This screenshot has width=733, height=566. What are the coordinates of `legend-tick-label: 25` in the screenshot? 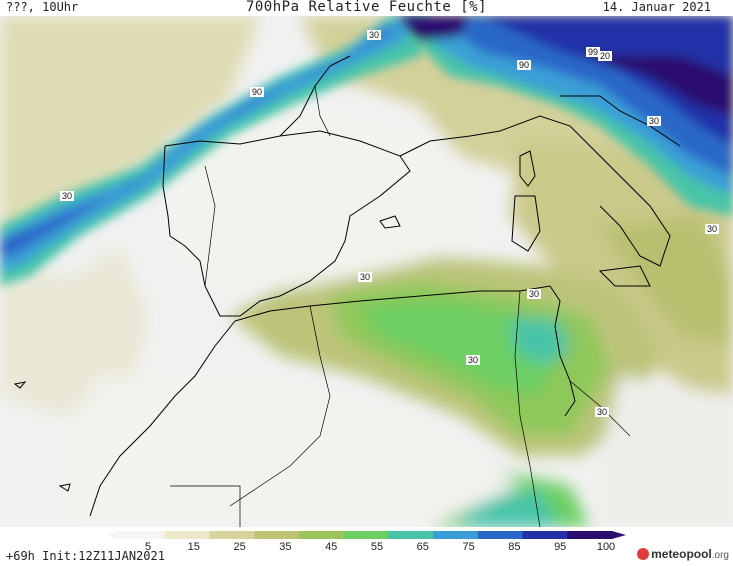 It's located at (239, 547).